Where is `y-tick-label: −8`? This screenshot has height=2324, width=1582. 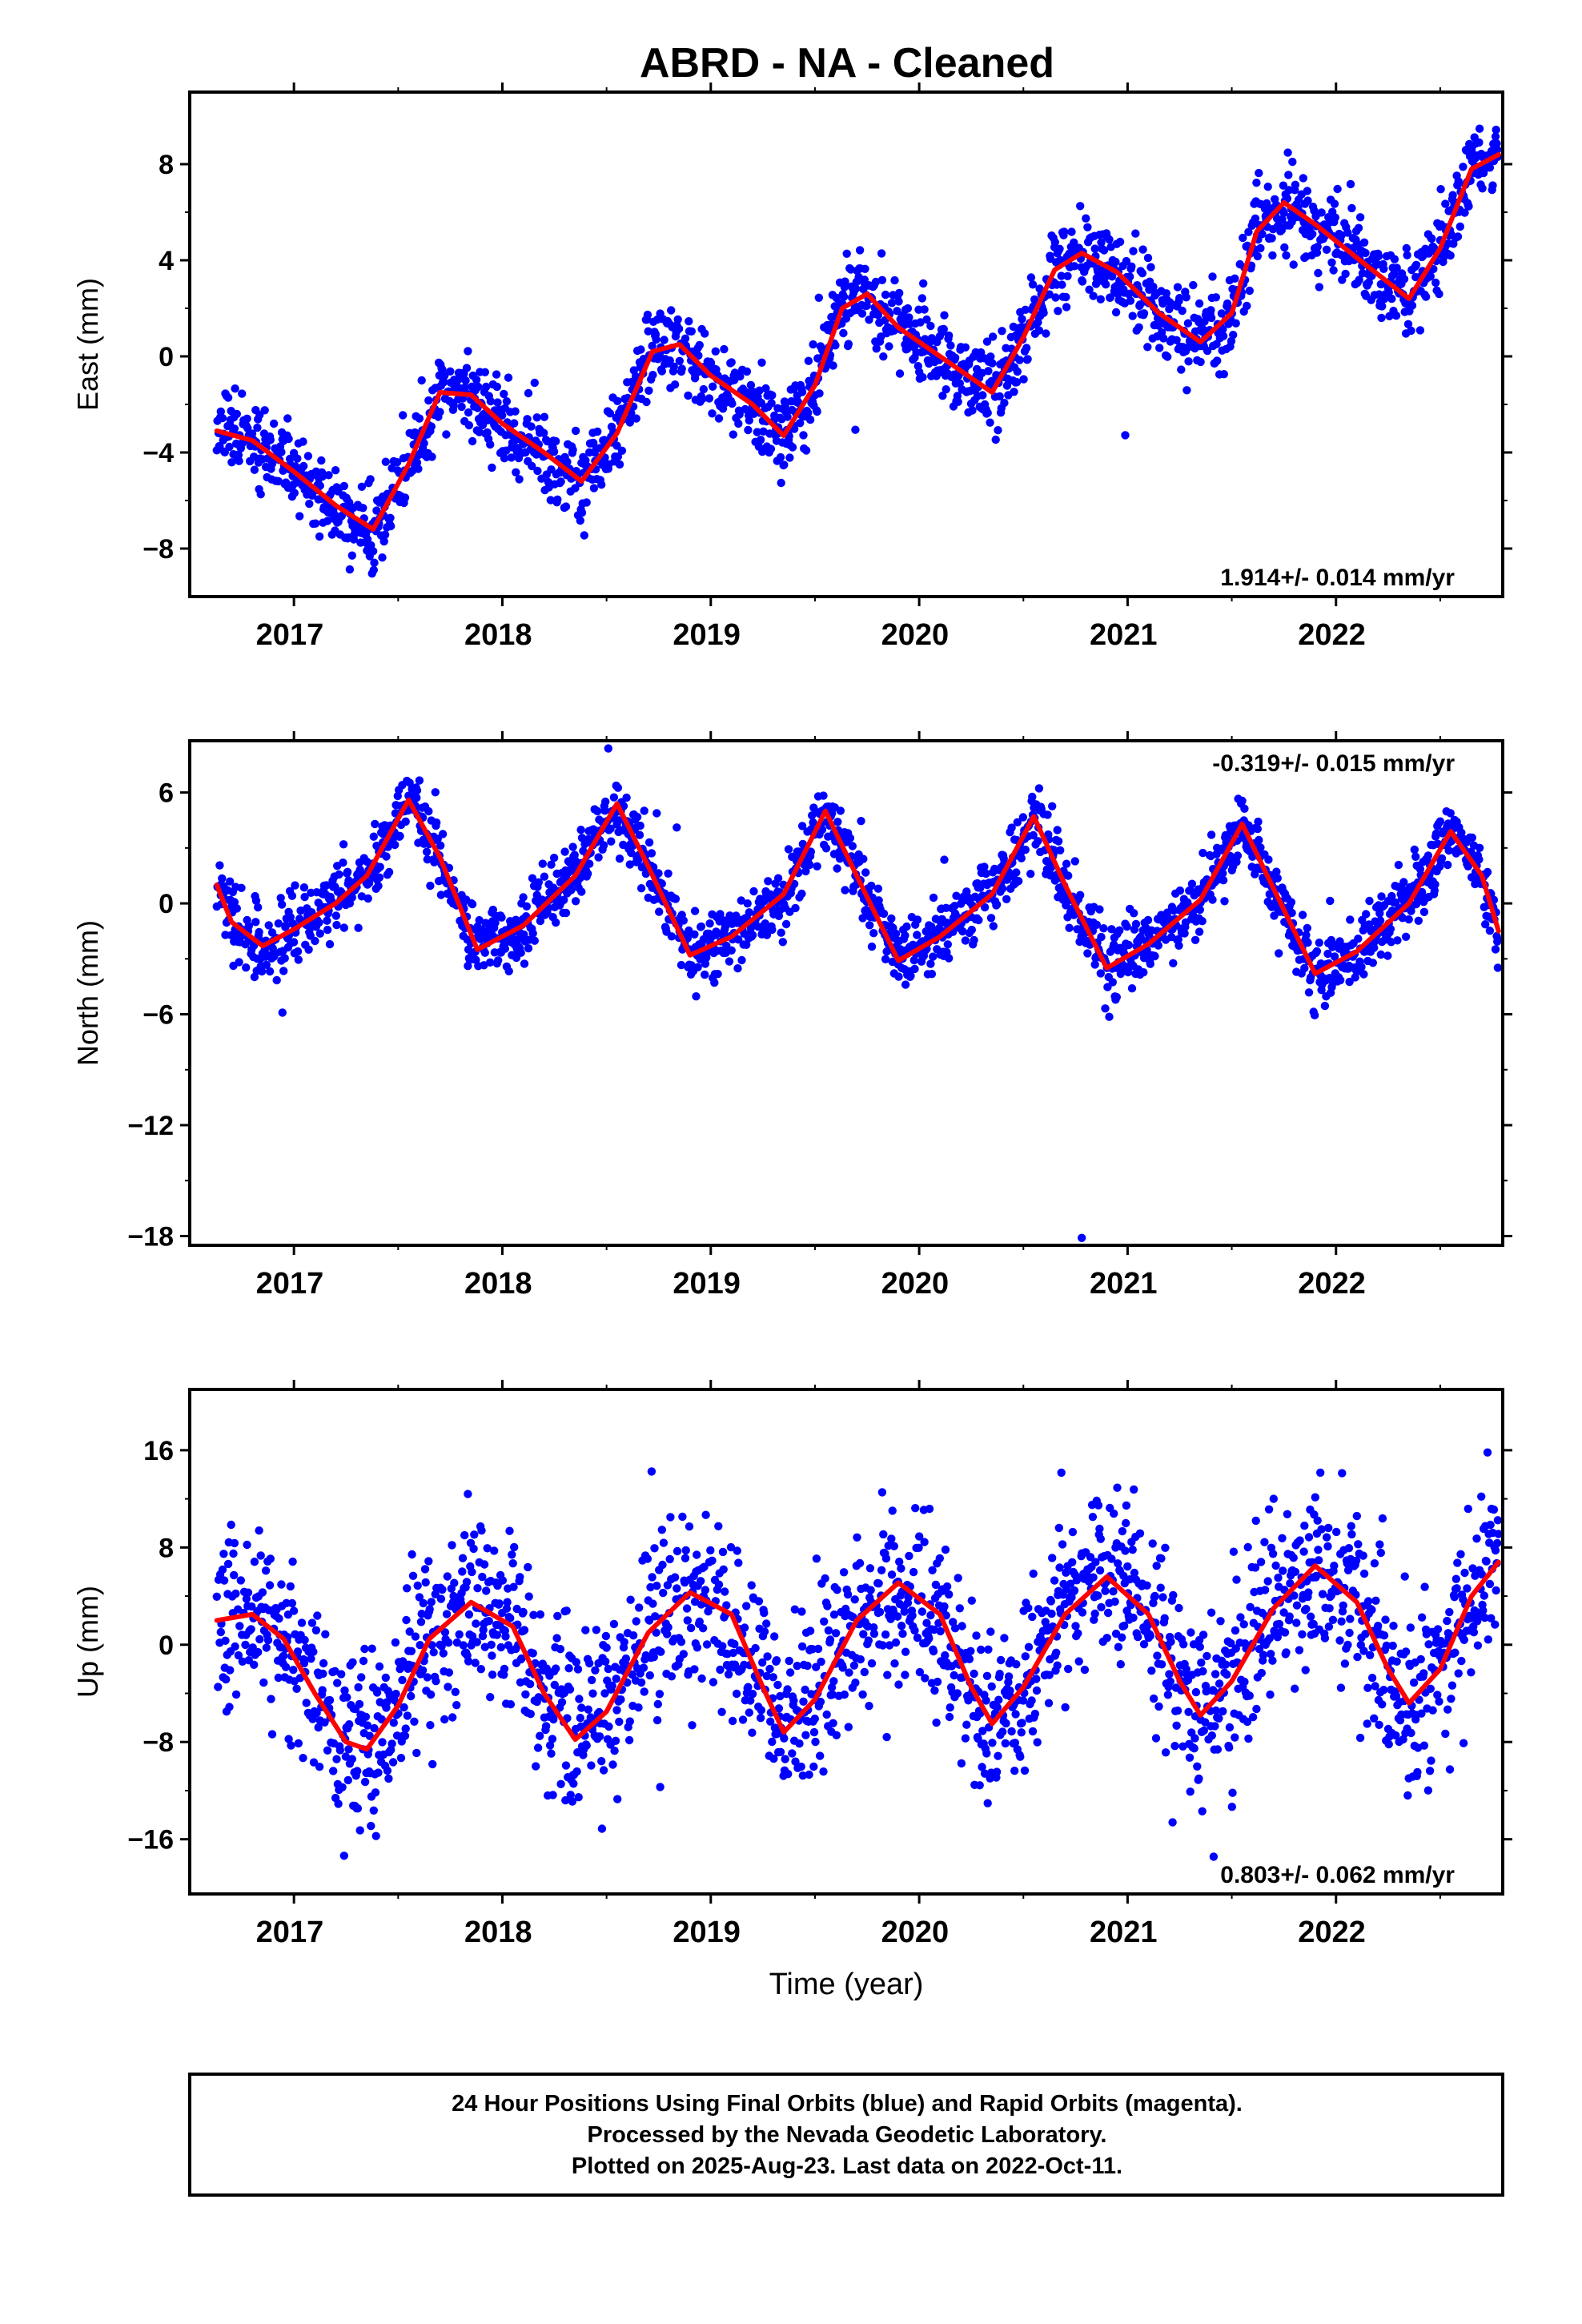 y-tick-label: −8 is located at coordinates (158, 549).